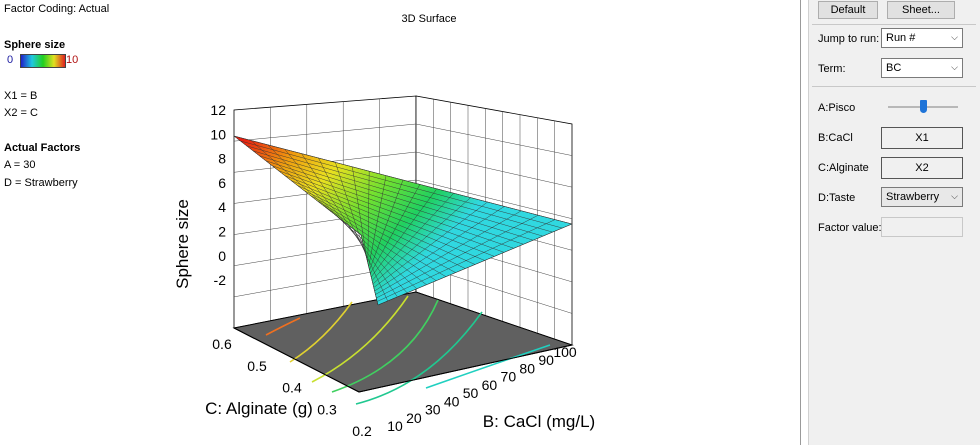  Describe the element at coordinates (292, 388) in the screenshot. I see `y-tick-label: 0.4` at that location.